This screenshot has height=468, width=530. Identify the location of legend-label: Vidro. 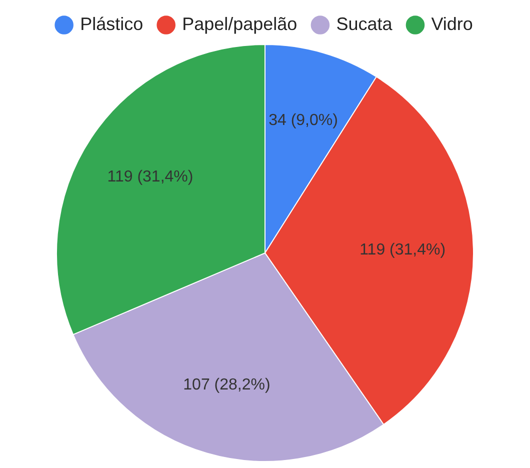
(452, 24).